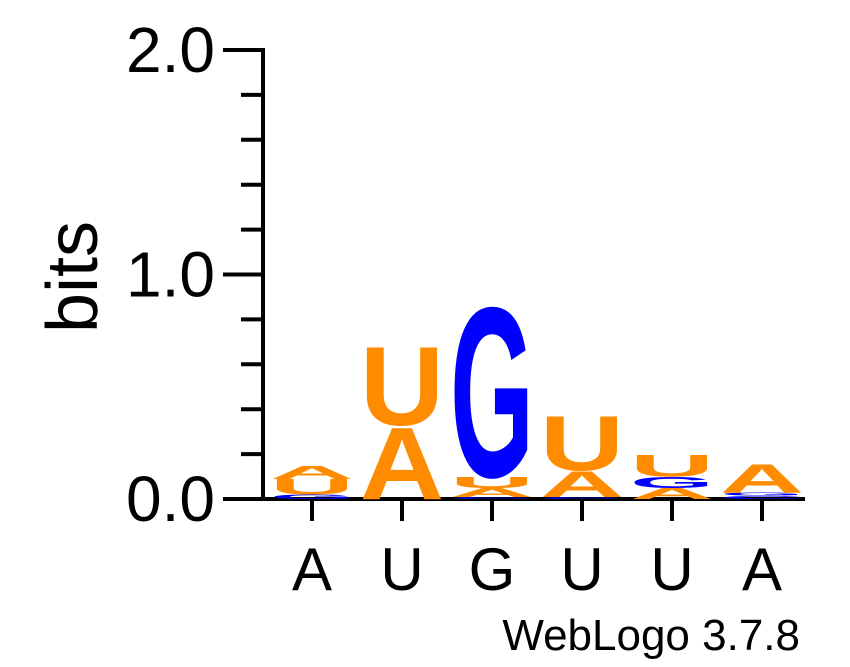  I want to click on y-axis-label: bits, so click(73, 277).